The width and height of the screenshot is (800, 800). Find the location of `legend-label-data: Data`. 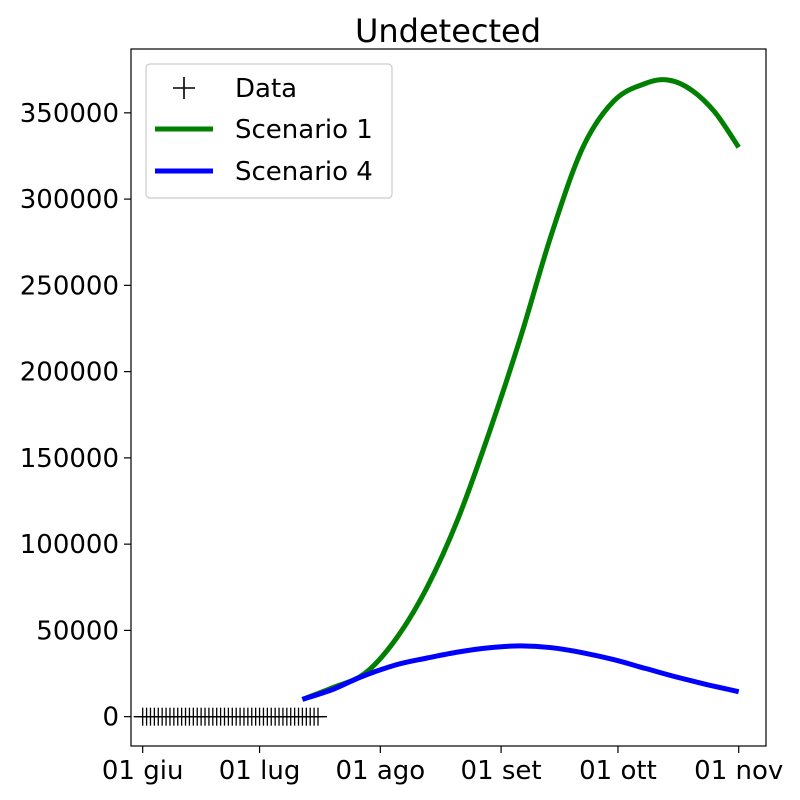

legend-label-data: Data is located at coordinates (266, 89).